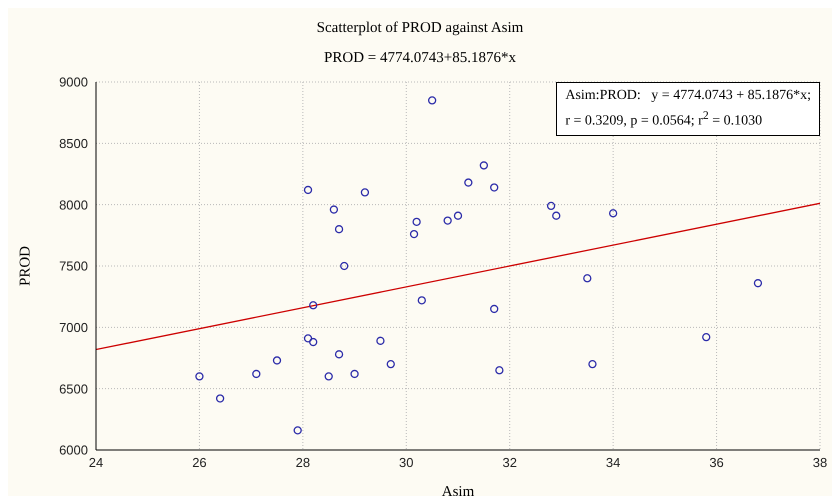 This screenshot has height=504, width=840. What do you see at coordinates (73, 327) in the screenshot?
I see `y-tick-label: 7000` at bounding box center [73, 327].